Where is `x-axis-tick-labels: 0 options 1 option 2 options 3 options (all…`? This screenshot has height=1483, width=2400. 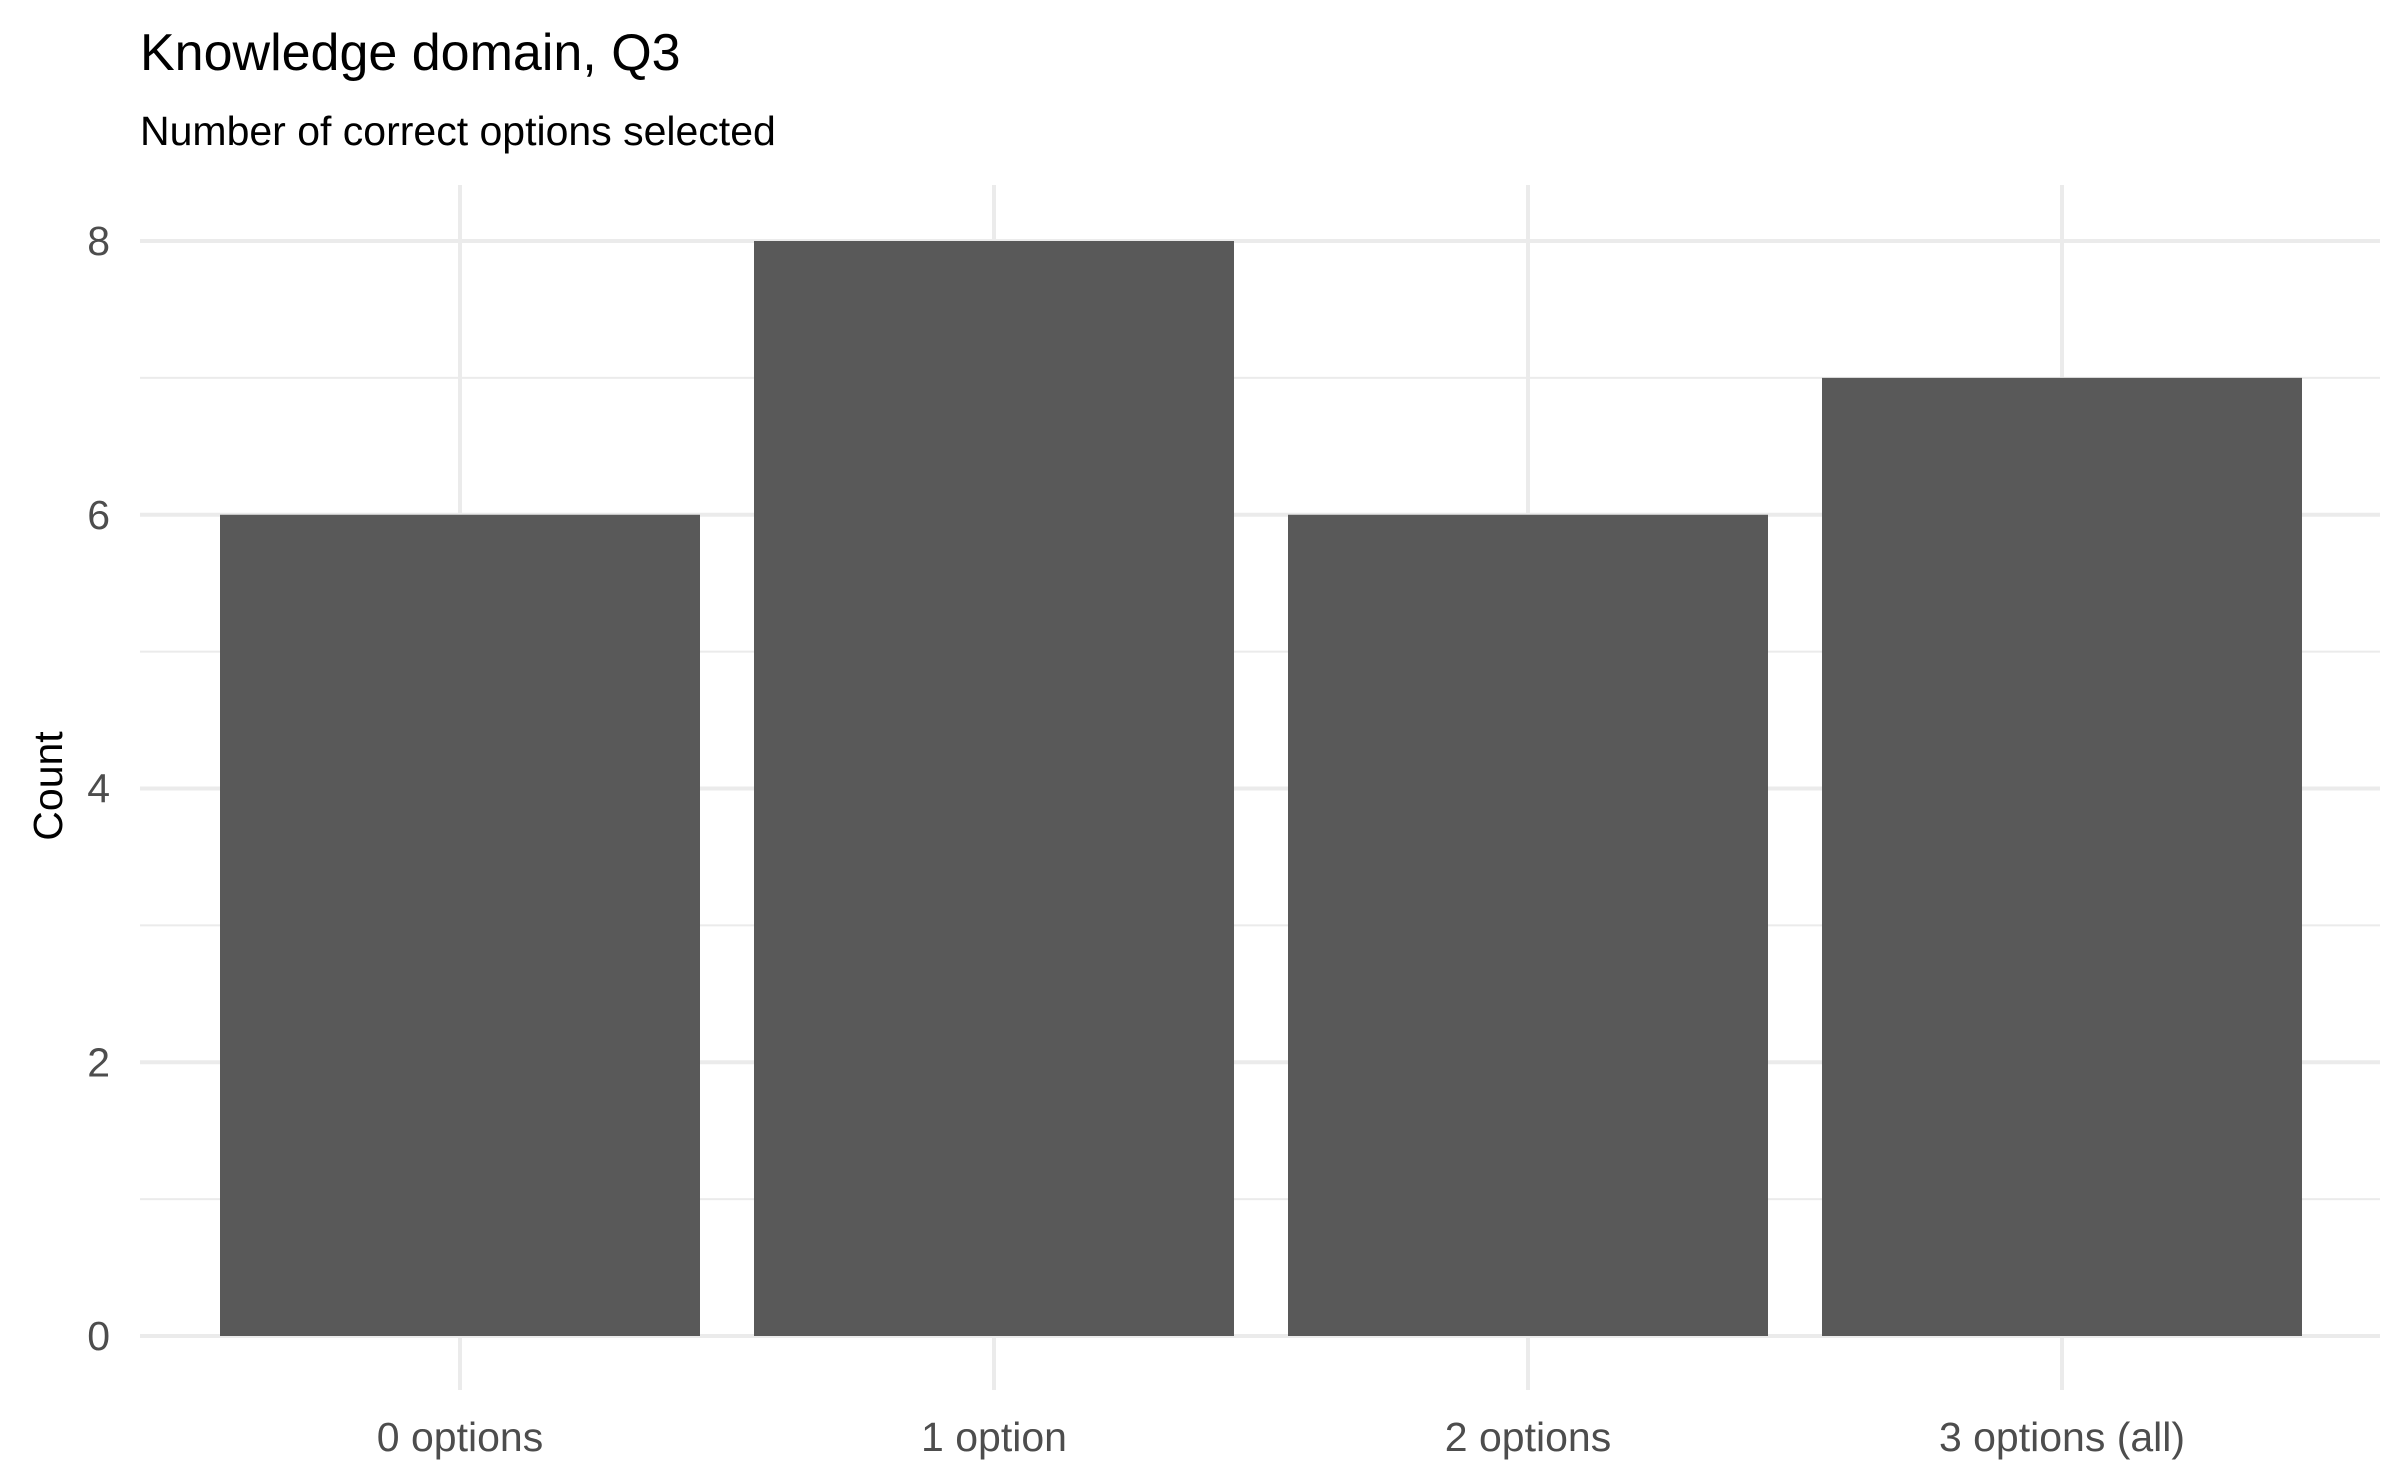 x-axis-tick-labels: 0 options 1 option 2 options 3 options (all… is located at coordinates (1281, 1437).